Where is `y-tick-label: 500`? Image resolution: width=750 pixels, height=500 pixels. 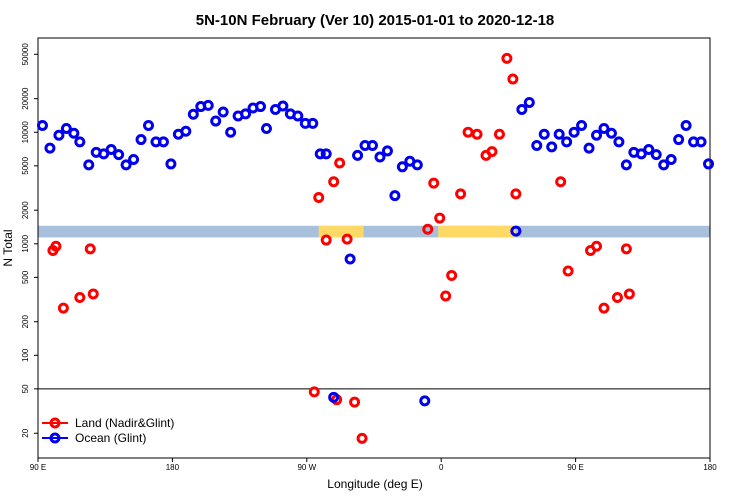 y-tick-label: 500 is located at coordinates (25, 277).